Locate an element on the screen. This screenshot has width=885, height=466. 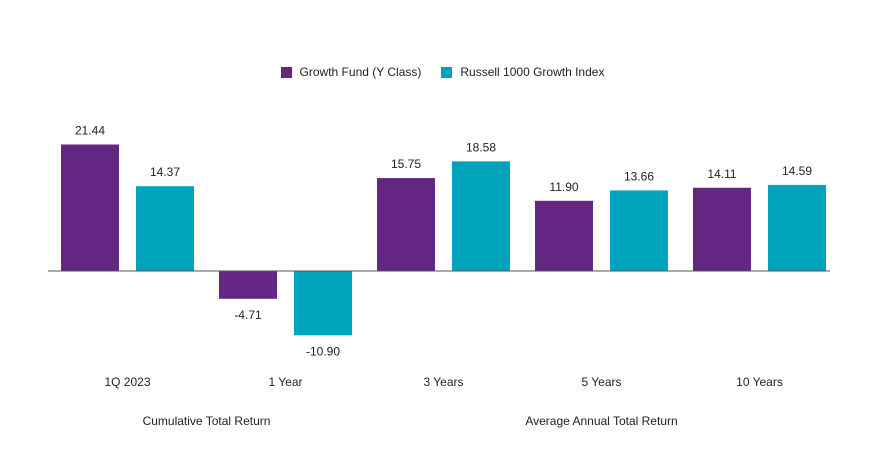
bar-russell-1000-growth-index-10-years is located at coordinates (797, 227).